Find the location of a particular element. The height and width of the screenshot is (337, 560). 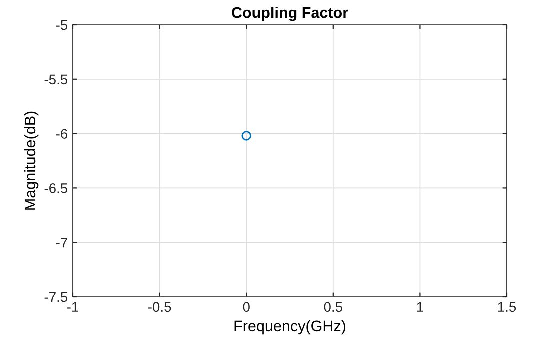

x-tick-label: -0.5 is located at coordinates (160, 307).